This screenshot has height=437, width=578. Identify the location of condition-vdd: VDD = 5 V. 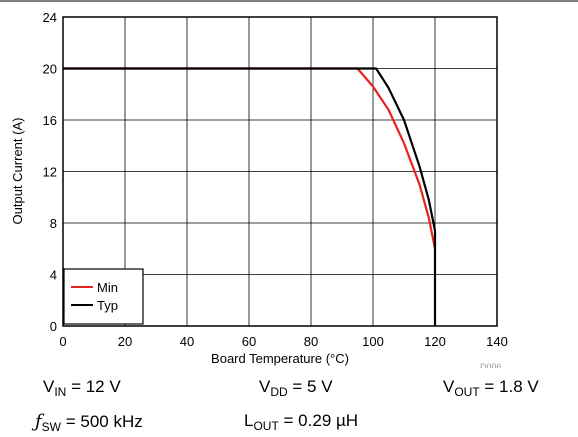
(296, 388).